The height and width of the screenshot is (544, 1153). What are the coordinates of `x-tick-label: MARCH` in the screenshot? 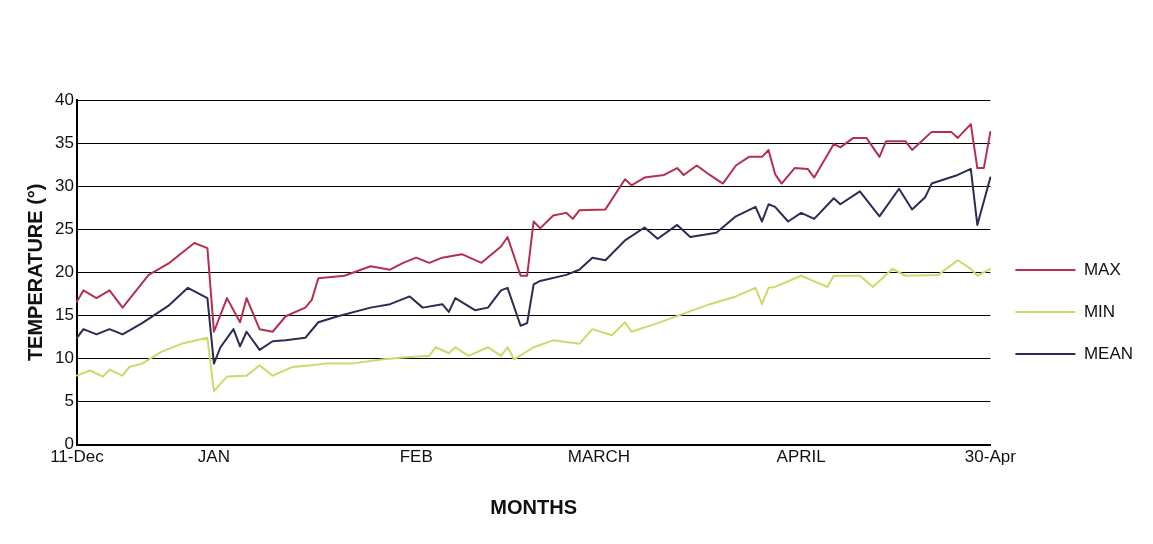 It's located at (599, 457).